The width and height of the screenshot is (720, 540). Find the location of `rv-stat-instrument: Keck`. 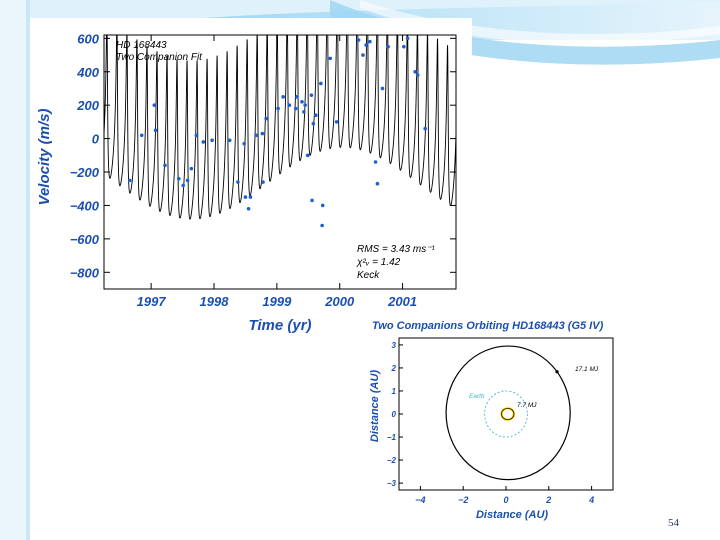

rv-stat-instrument: Keck is located at coordinates (368, 275).